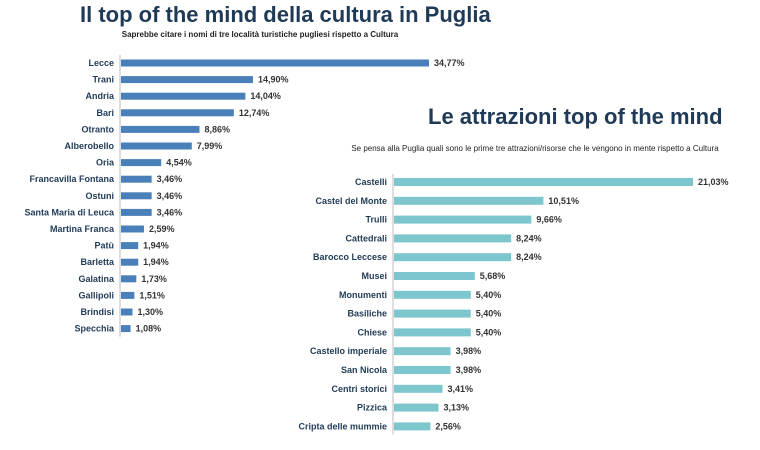  What do you see at coordinates (100, 196) in the screenshot?
I see `category-label: Ostuni` at bounding box center [100, 196].